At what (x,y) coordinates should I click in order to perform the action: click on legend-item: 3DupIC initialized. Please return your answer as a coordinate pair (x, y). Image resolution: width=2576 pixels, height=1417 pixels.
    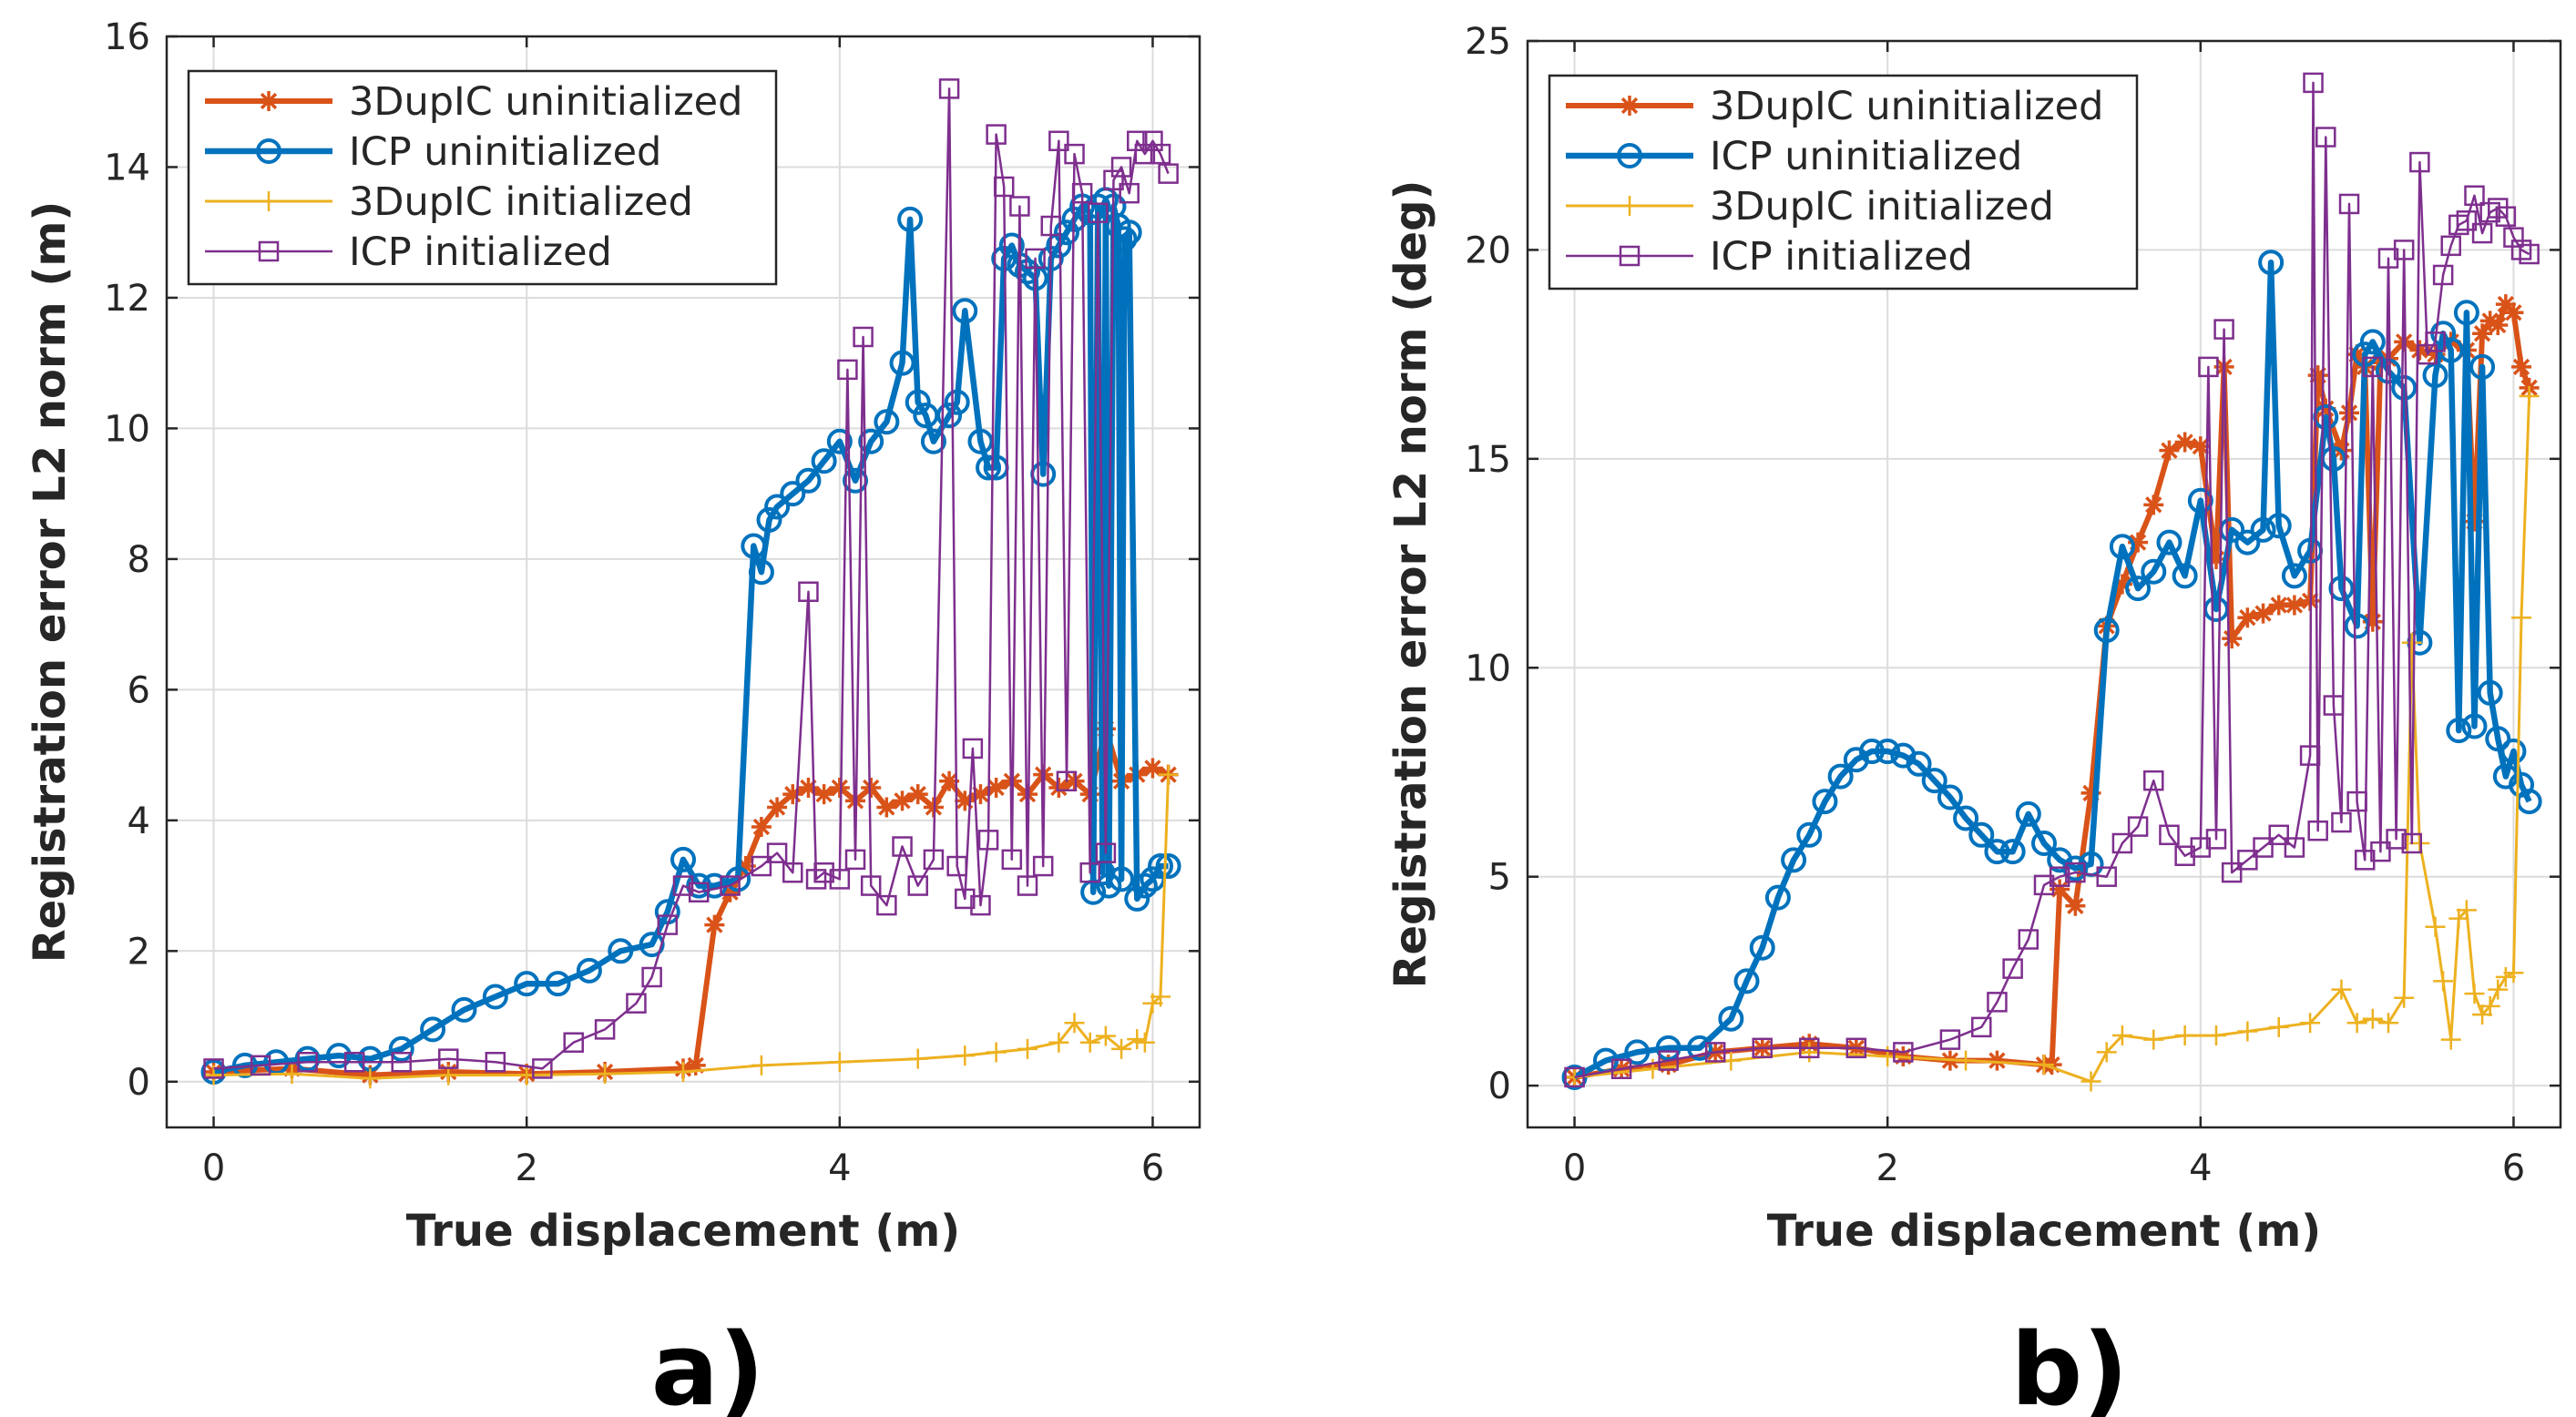
    Looking at the image, I should click on (449, 202).